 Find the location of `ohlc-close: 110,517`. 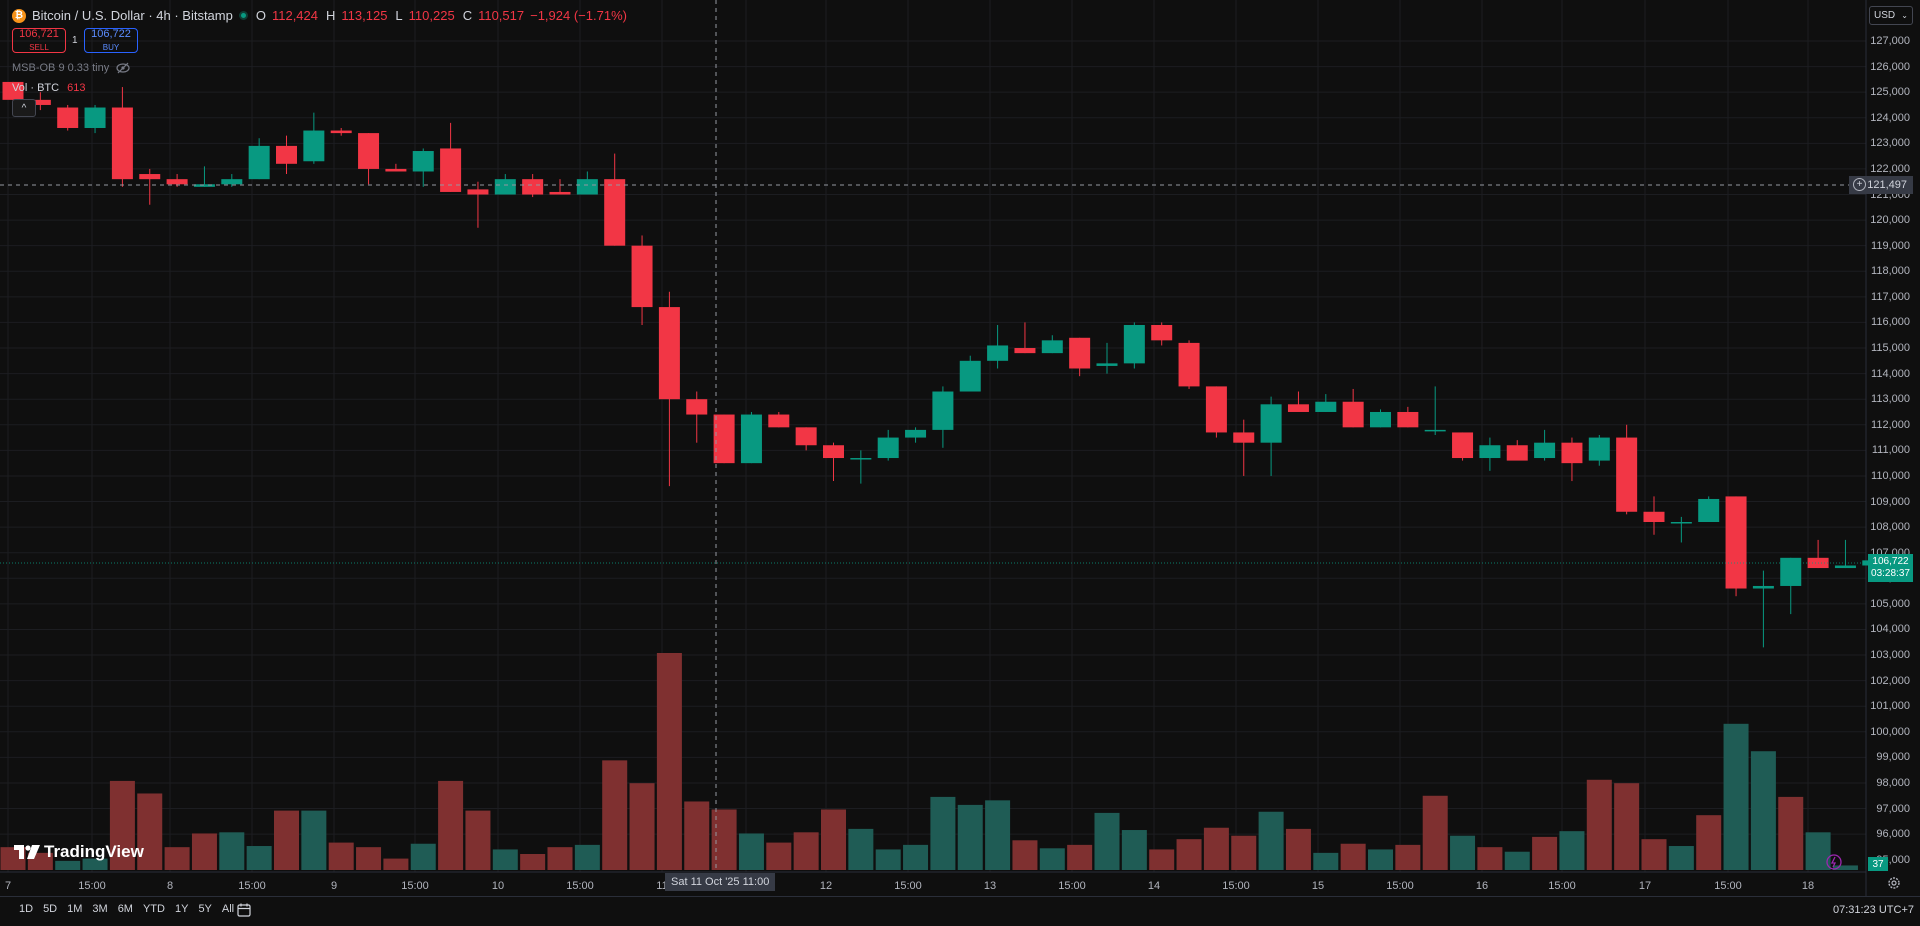

ohlc-close: 110,517 is located at coordinates (501, 15).